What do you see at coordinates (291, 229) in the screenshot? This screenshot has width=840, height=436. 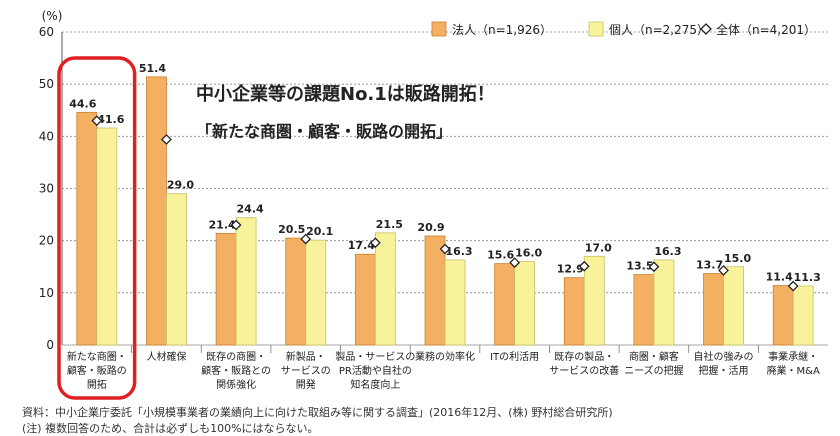 I see `data-label-hojin: 20.5` at bounding box center [291, 229].